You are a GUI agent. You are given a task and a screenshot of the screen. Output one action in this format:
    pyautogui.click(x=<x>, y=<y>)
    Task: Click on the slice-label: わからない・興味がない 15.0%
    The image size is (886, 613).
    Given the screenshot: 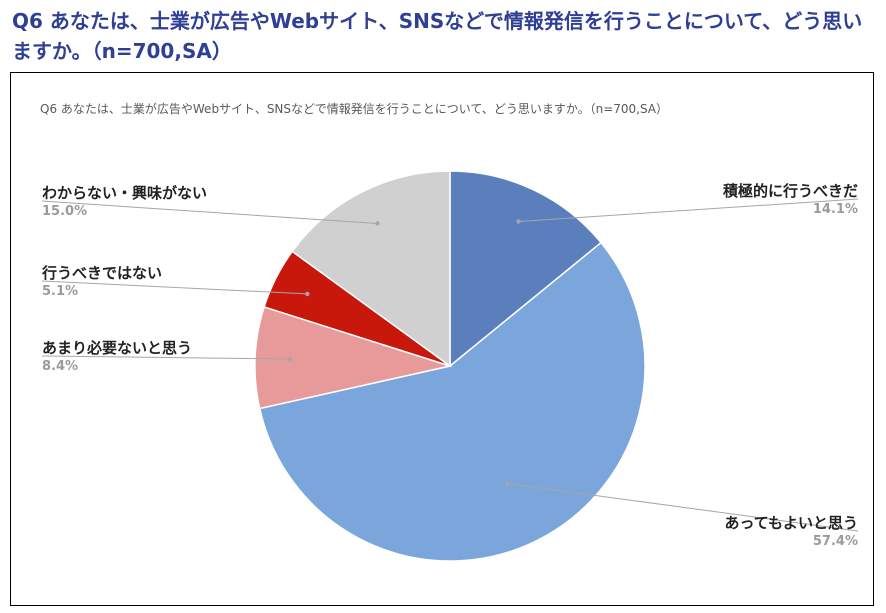 What is the action you would take?
    pyautogui.click(x=124, y=200)
    